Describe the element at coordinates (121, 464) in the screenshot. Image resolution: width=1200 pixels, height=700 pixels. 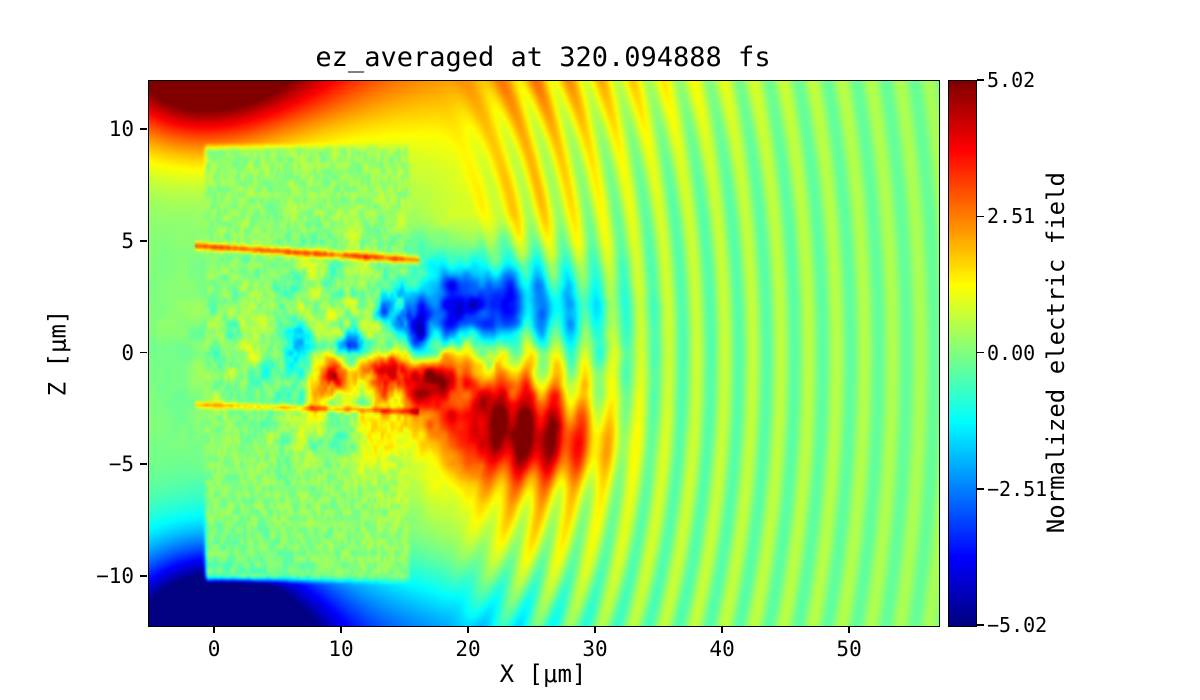
I see `y-tick-label: −5` at that location.